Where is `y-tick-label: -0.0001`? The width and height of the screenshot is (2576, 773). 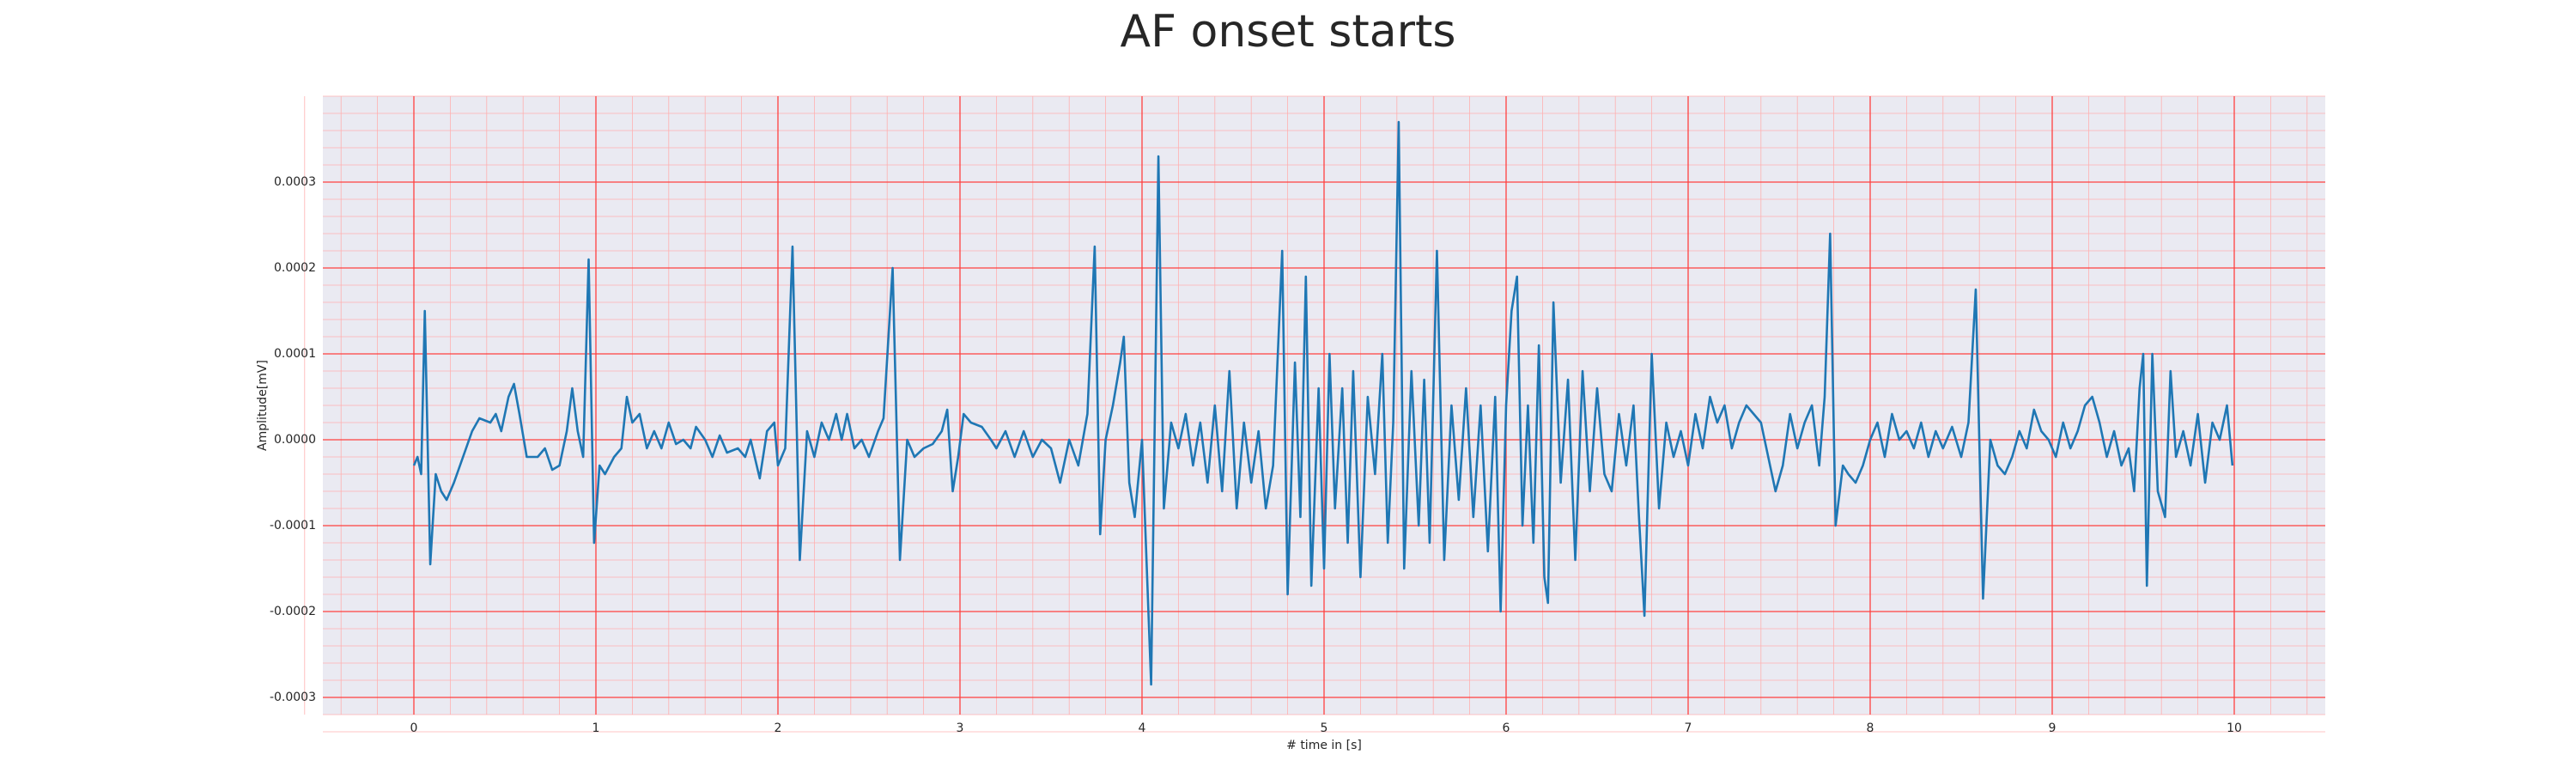 y-tick-label: -0.0001 is located at coordinates (293, 526).